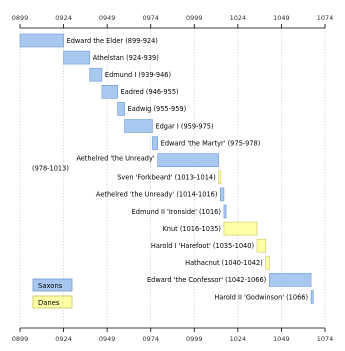  What do you see at coordinates (157, 109) in the screenshot?
I see `reign-label: Eadwig (955-959)` at bounding box center [157, 109].